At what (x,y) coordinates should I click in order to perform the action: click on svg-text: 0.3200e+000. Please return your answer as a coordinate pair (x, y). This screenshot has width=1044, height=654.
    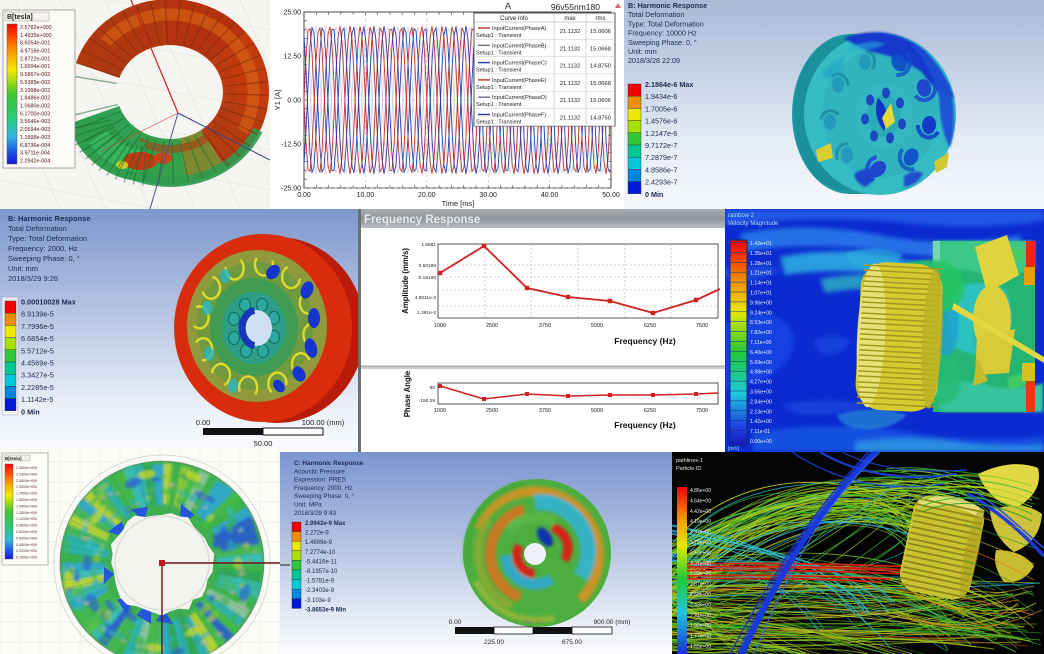
    Looking at the image, I should click on (26, 551).